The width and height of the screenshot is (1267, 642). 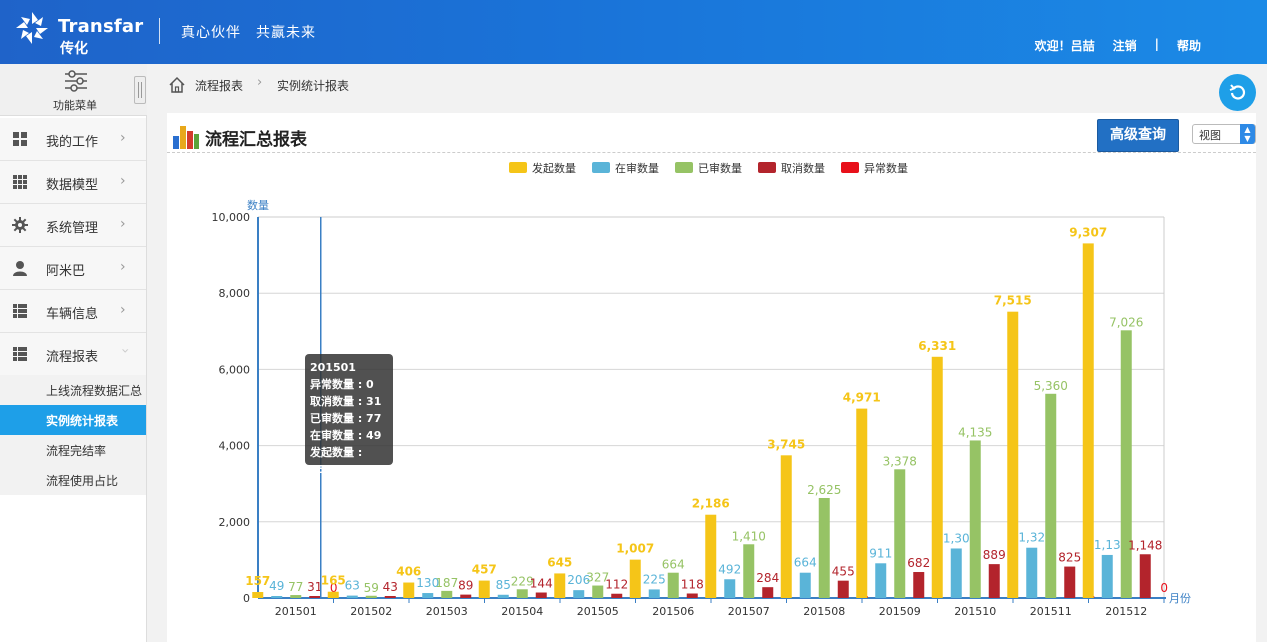 What do you see at coordinates (1088, 232) in the screenshot?
I see `data-label: 9,307` at bounding box center [1088, 232].